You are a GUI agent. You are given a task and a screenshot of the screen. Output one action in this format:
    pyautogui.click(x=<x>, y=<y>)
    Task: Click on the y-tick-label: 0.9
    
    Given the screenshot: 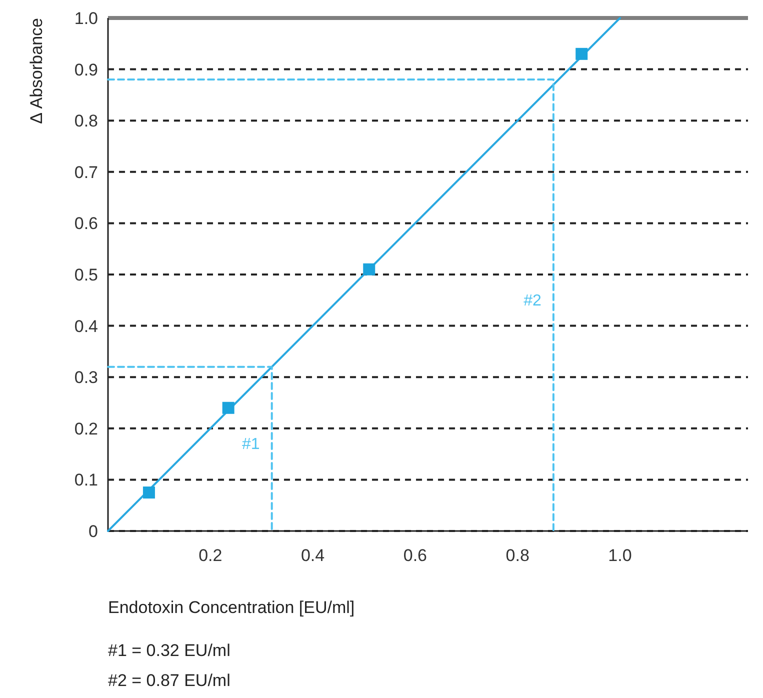 What is the action you would take?
    pyautogui.click(x=86, y=70)
    